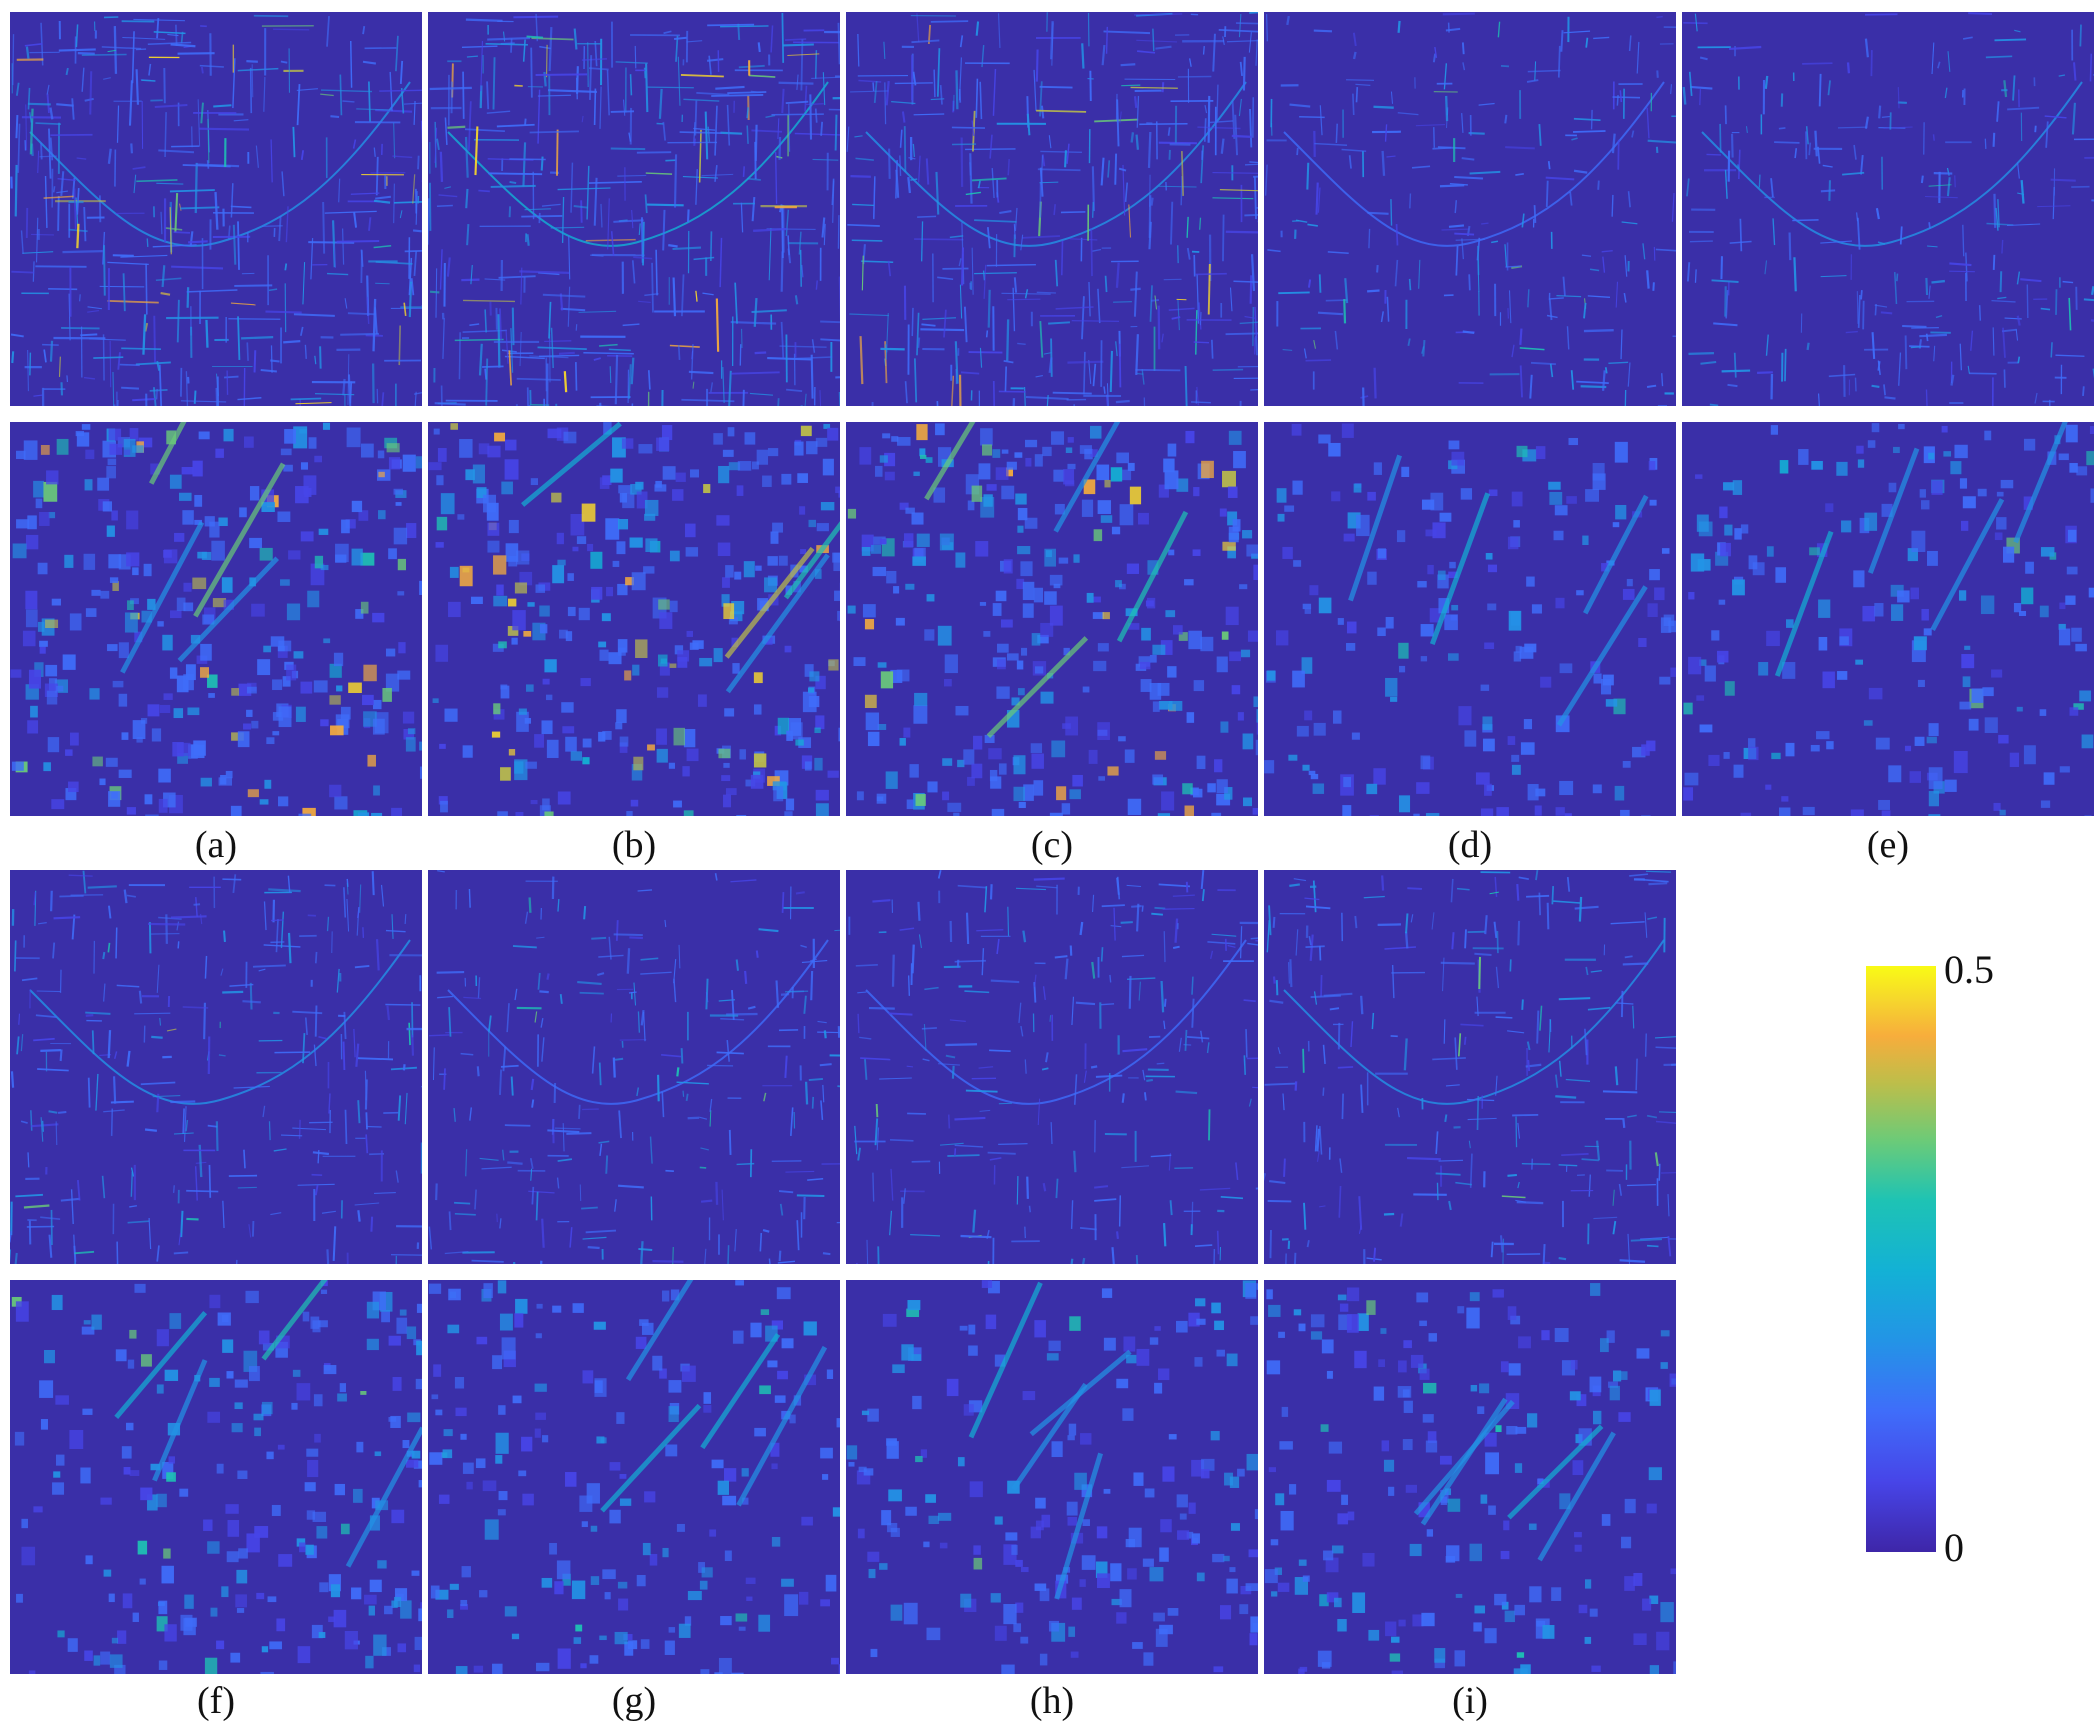 The image size is (2100, 1724). I want to click on panel-i-zoom, so click(1470, 1477).